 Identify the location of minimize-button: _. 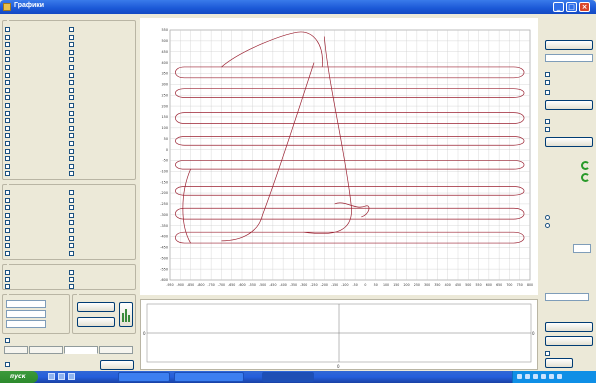
(558, 7).